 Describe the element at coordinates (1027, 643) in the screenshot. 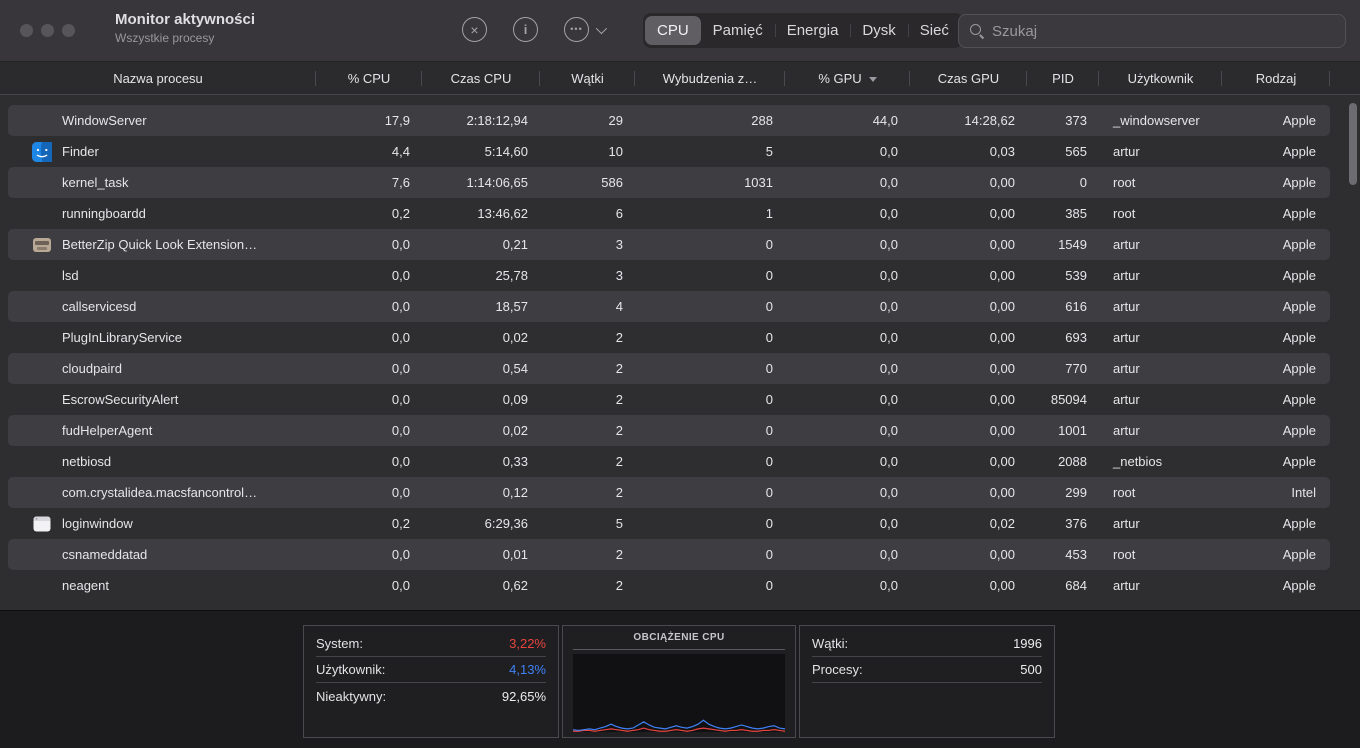

I see `threads-value: 1996` at that location.